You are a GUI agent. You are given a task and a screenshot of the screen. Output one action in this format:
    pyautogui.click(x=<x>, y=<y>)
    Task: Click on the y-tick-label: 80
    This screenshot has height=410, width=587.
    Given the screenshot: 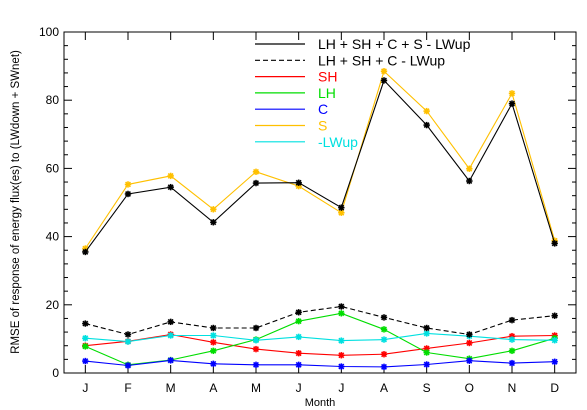 What is the action you would take?
    pyautogui.click(x=53, y=100)
    